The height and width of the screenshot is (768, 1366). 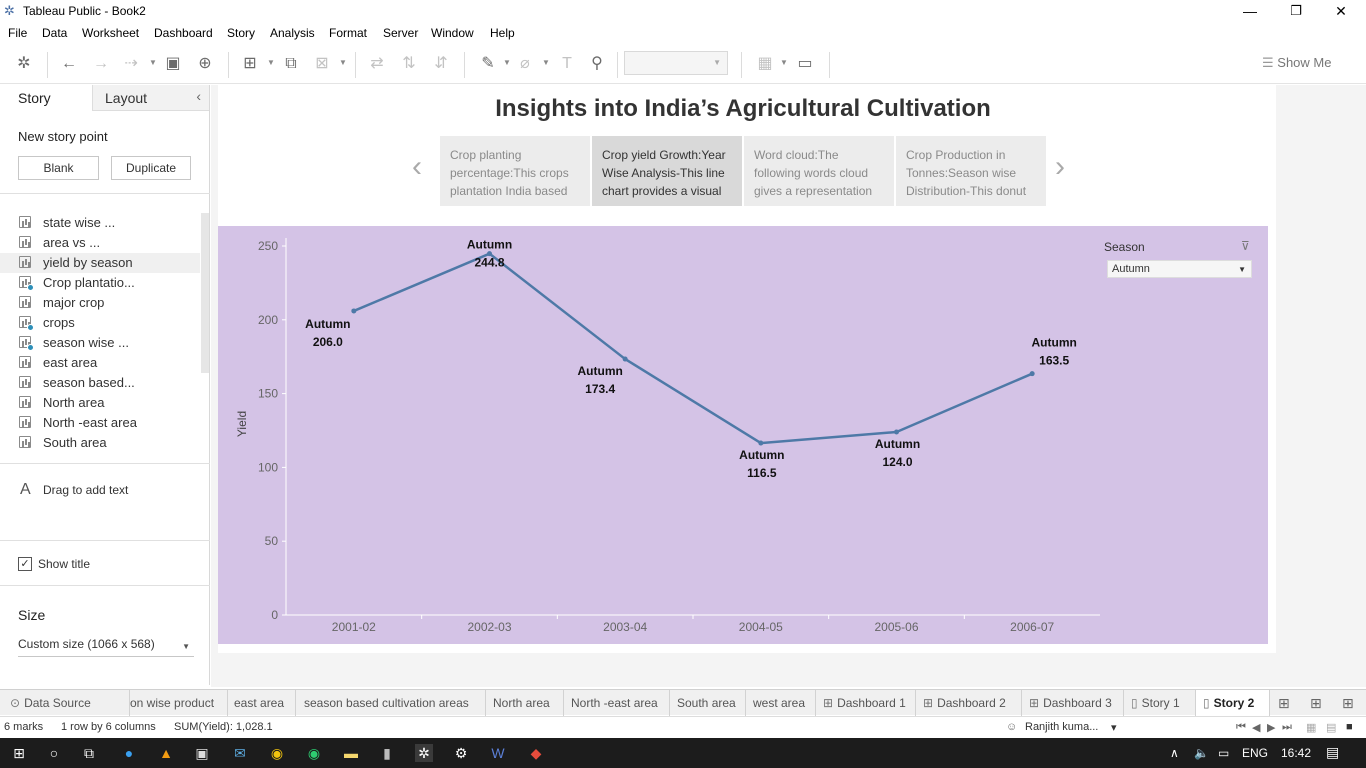 What do you see at coordinates (100, 403) in the screenshot?
I see `sheet-list-item: North area` at bounding box center [100, 403].